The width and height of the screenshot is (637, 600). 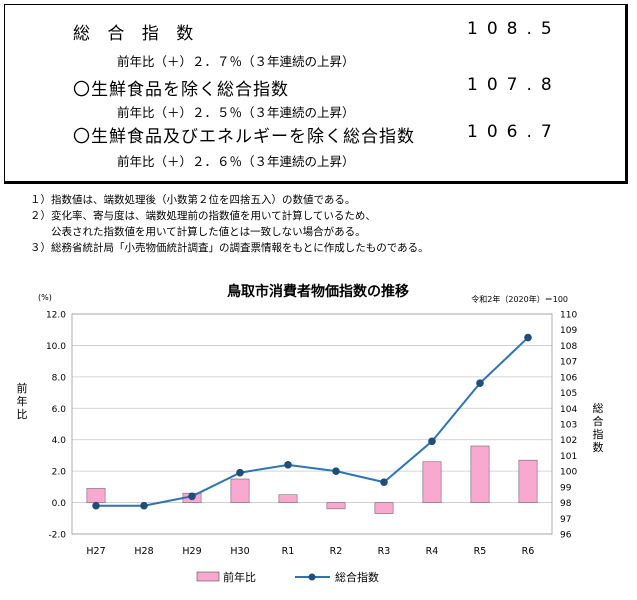 What do you see at coordinates (59, 378) in the screenshot?
I see `left-tick-label: 8.0` at bounding box center [59, 378].